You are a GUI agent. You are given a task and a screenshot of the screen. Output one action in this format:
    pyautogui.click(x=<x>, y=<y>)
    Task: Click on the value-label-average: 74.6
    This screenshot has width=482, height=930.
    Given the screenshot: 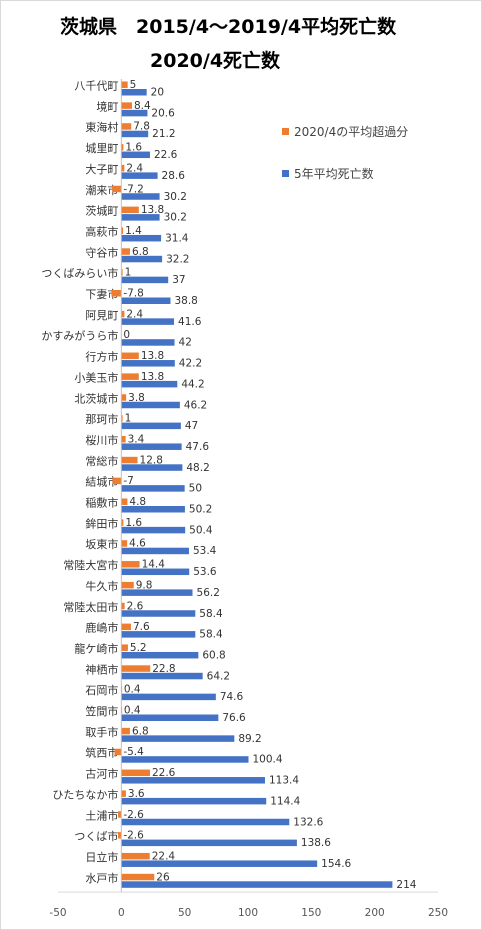 What is the action you would take?
    pyautogui.click(x=232, y=697)
    